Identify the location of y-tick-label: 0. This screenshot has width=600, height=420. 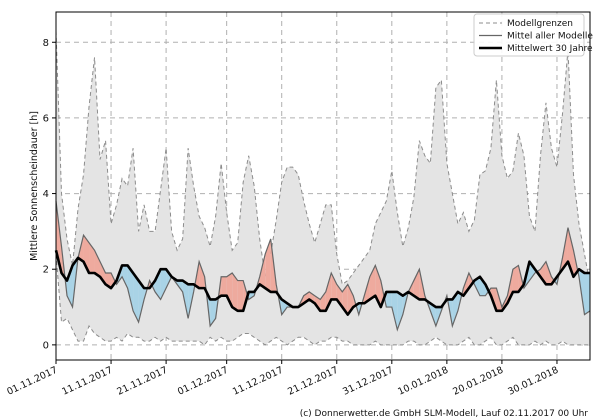
(46, 345).